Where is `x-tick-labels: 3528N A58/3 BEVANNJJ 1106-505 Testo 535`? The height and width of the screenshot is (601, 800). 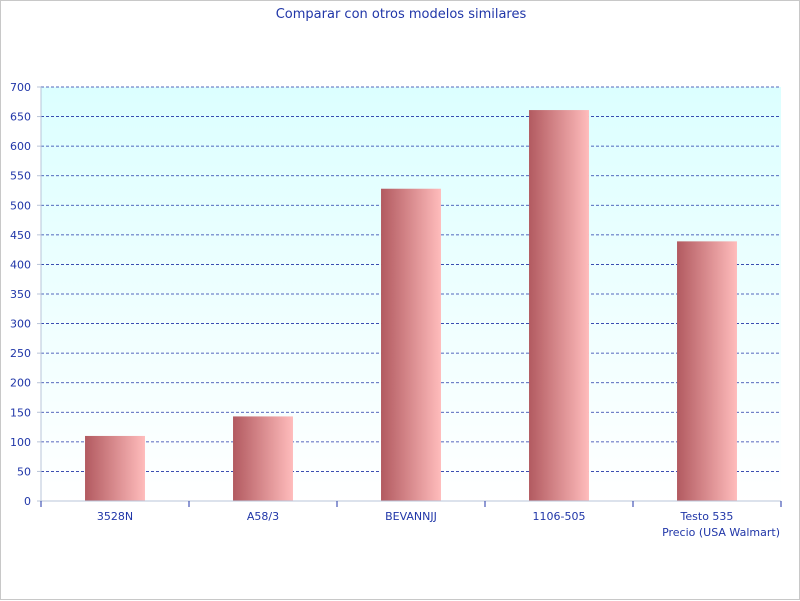
x-tick-labels: 3528N A58/3 BEVANNJJ 1106-505 Testo 535 is located at coordinates (415, 516).